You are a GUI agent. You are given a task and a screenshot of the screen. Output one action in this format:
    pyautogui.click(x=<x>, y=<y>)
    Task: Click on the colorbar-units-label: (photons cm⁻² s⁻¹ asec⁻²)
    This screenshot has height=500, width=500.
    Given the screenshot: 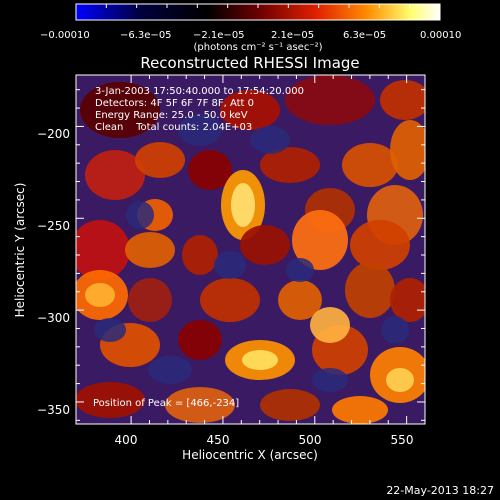 What is the action you would take?
    pyautogui.click(x=257, y=47)
    